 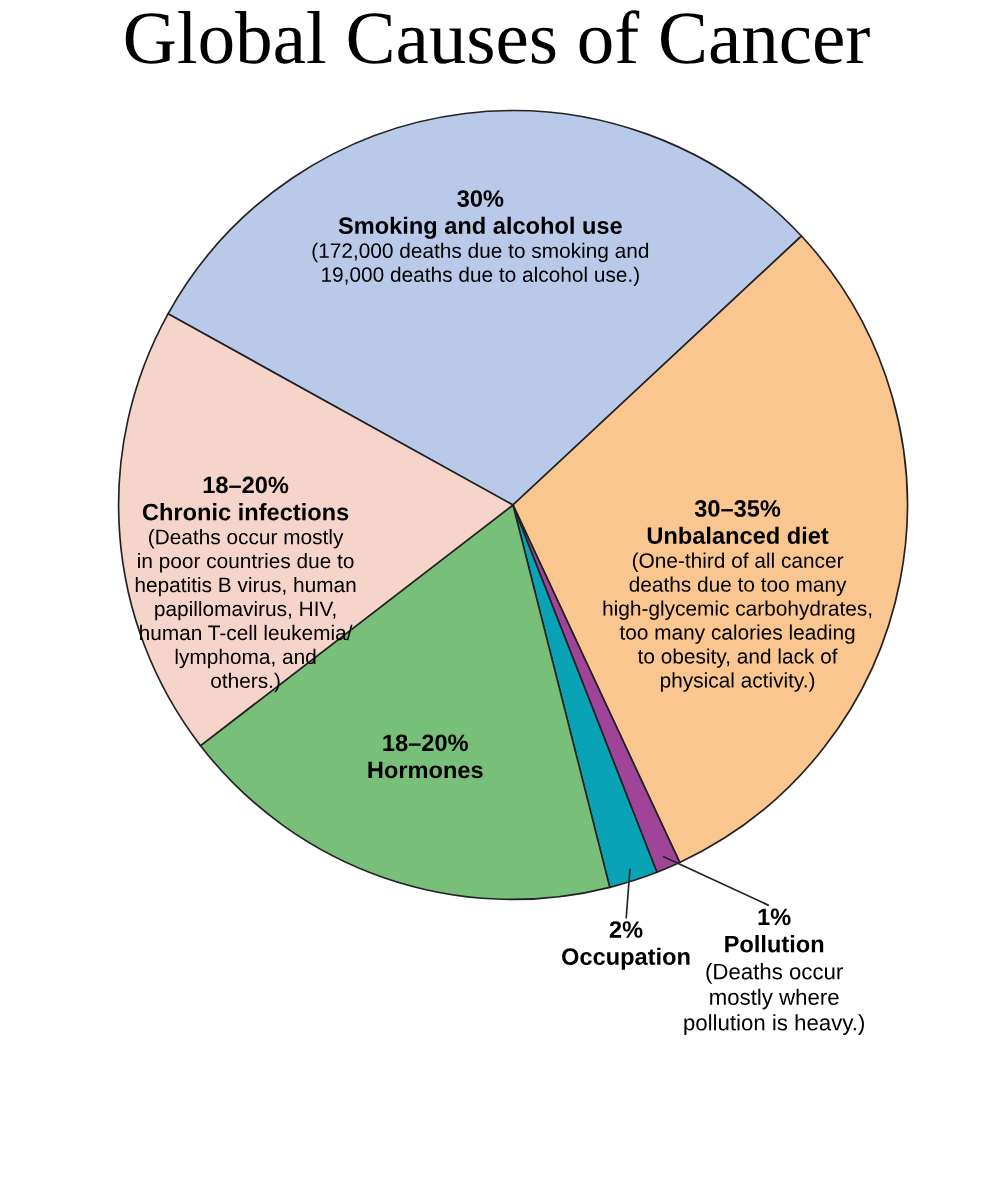 I want to click on text: (One-third of all cancer deaths due to too many high-glycemic carbohydrates, too many calories leading to obesity, and lack of physical activity.), so click(x=737, y=622).